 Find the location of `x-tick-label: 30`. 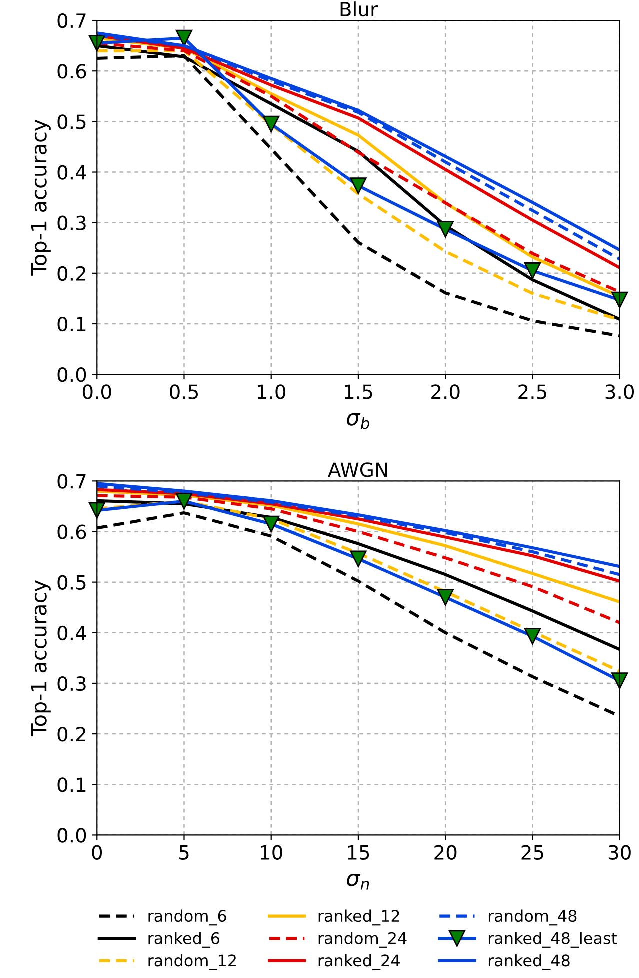

x-tick-label: 30 is located at coordinates (619, 852).